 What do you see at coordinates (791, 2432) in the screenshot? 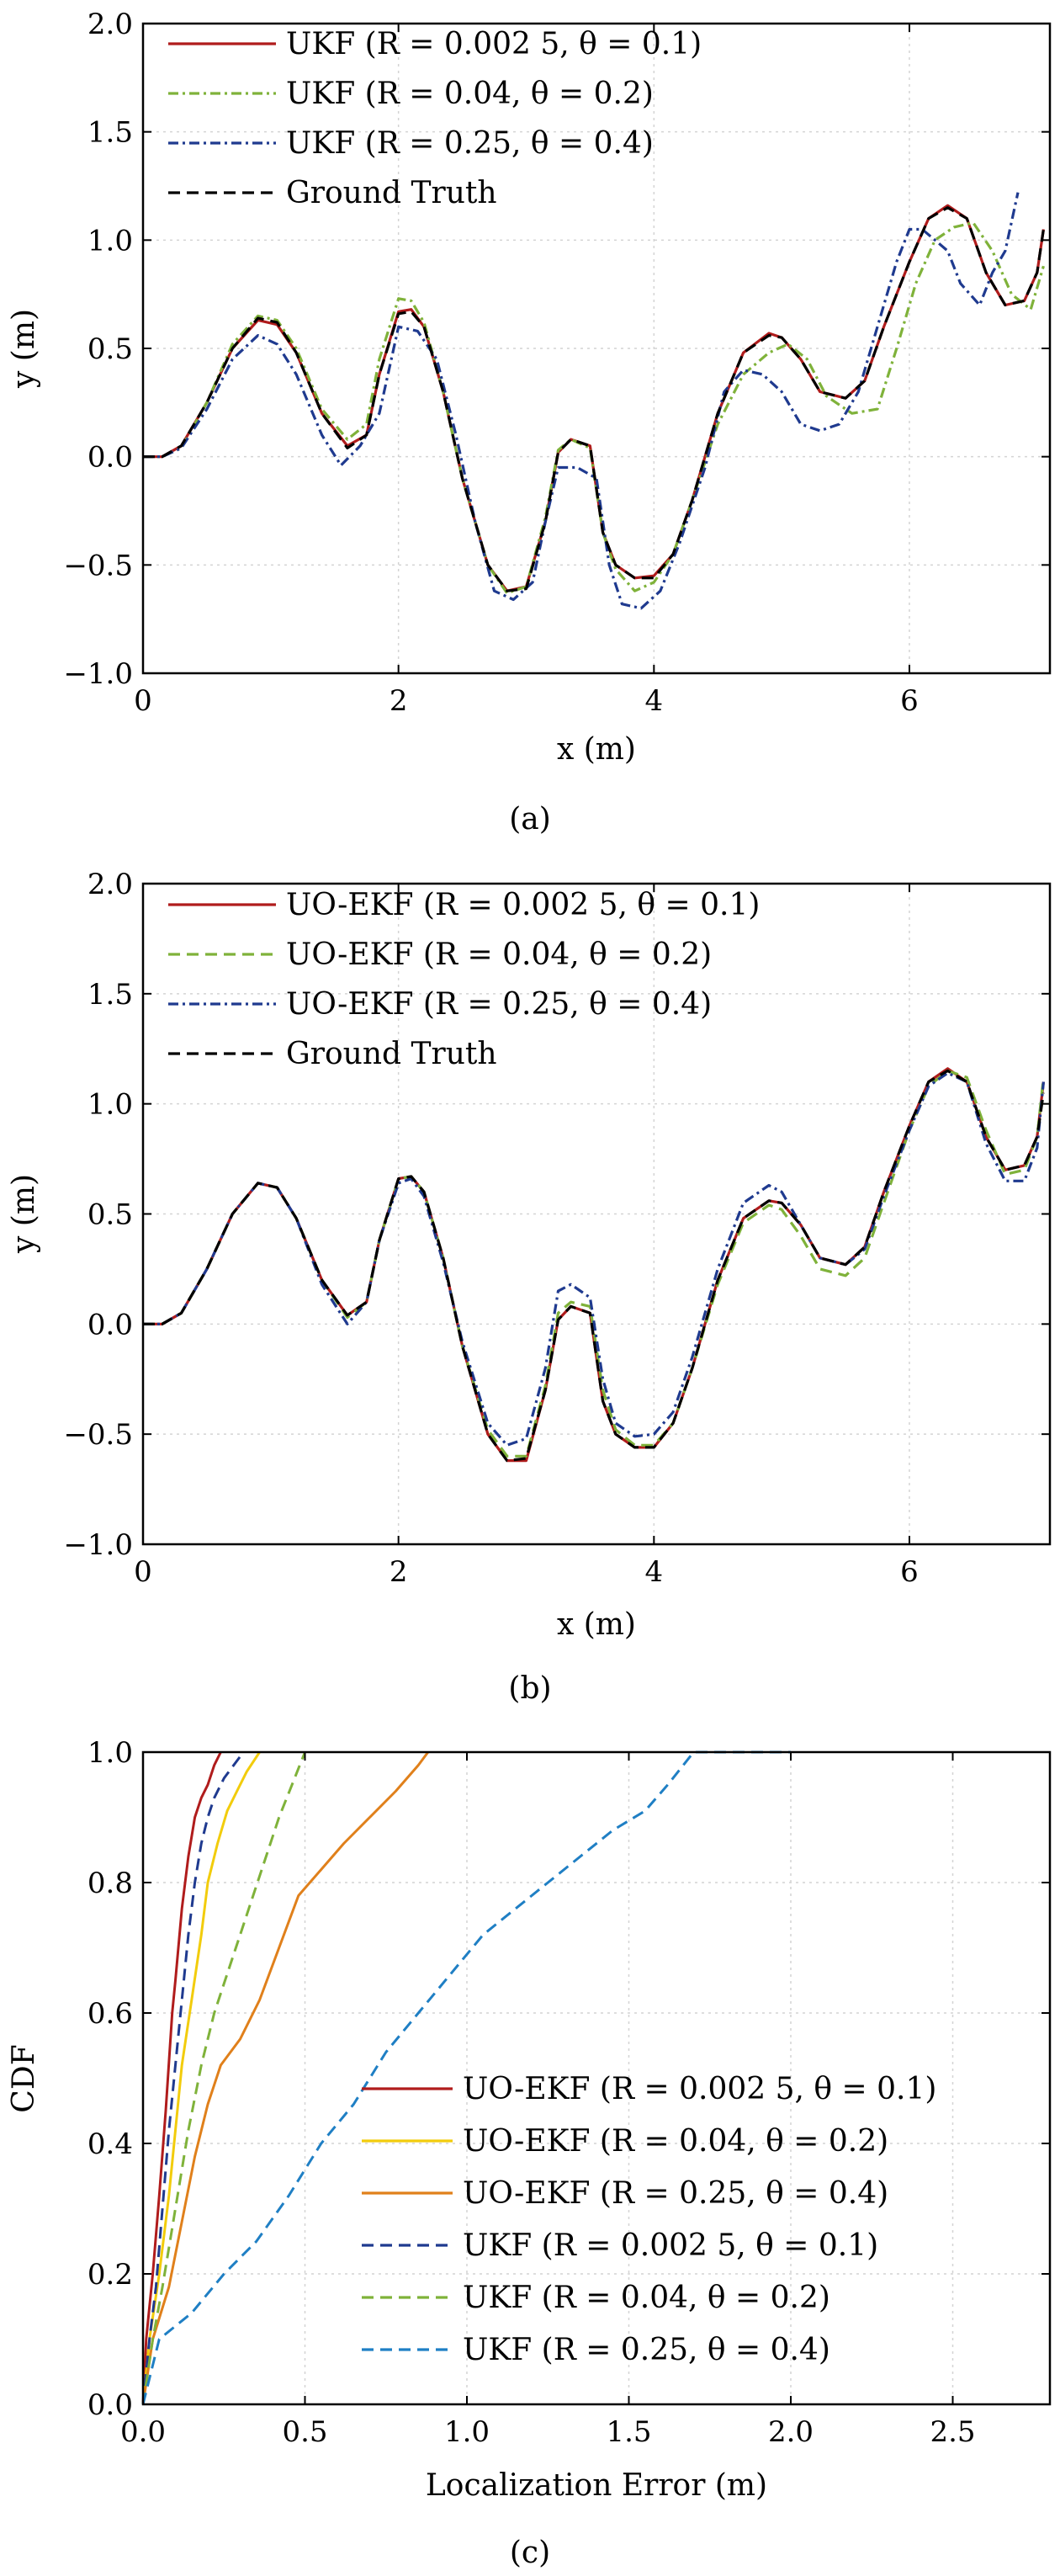
I see `x-tick-label: 2.0` at bounding box center [791, 2432].